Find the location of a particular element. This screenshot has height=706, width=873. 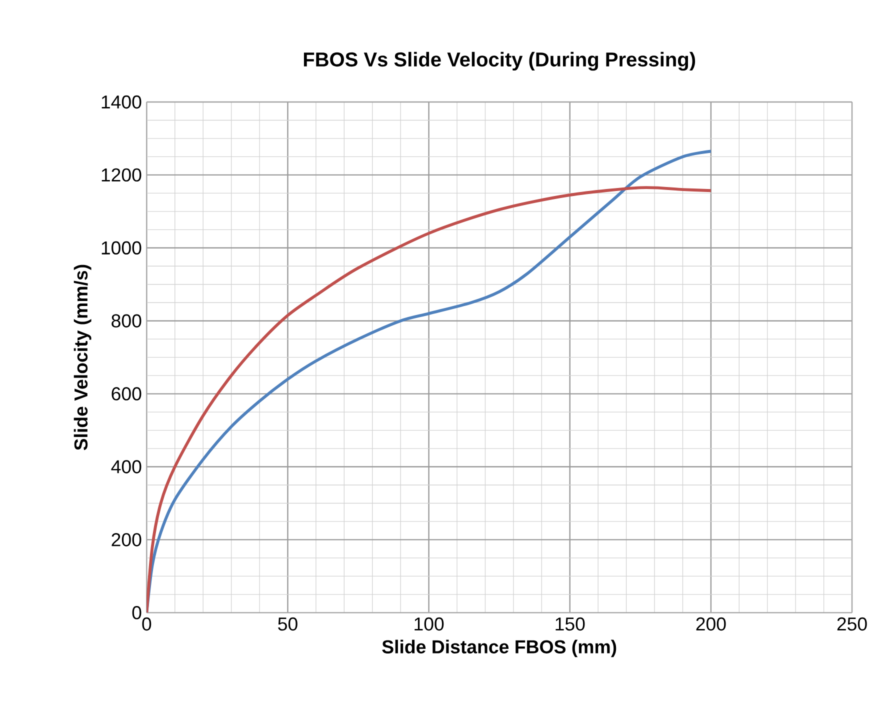

y-tick-label: 600 is located at coordinates (127, 393).